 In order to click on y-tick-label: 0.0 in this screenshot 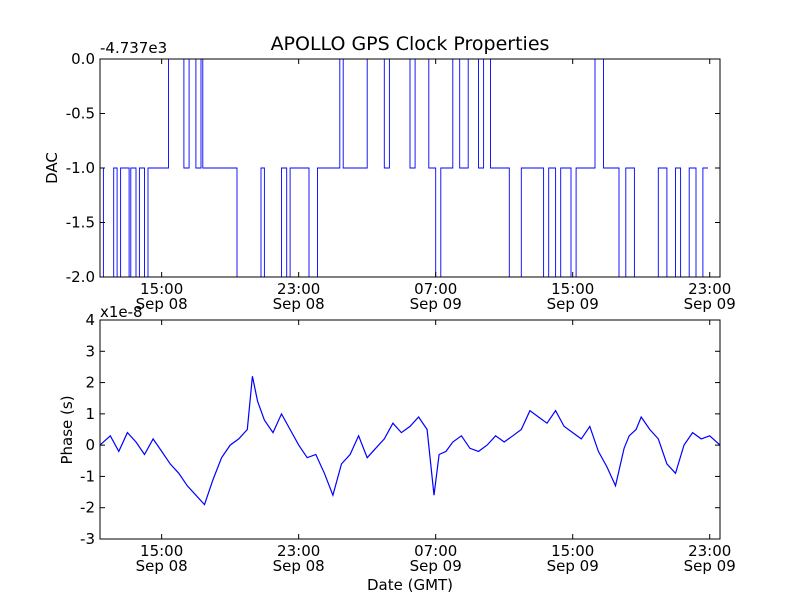, I will do `click(83, 59)`.